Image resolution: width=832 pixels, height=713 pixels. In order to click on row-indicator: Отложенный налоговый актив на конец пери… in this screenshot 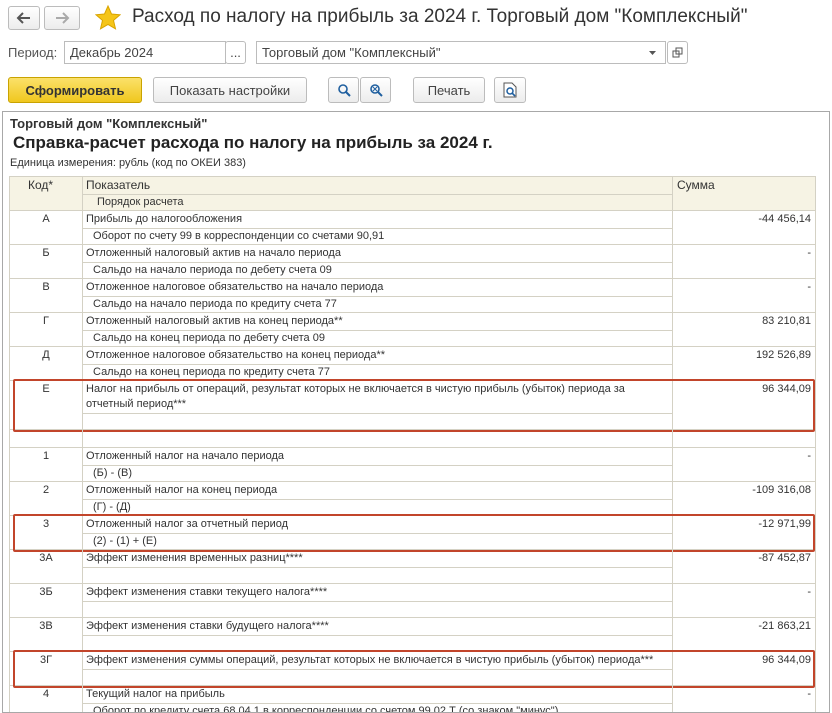, I will do `click(214, 321)`.